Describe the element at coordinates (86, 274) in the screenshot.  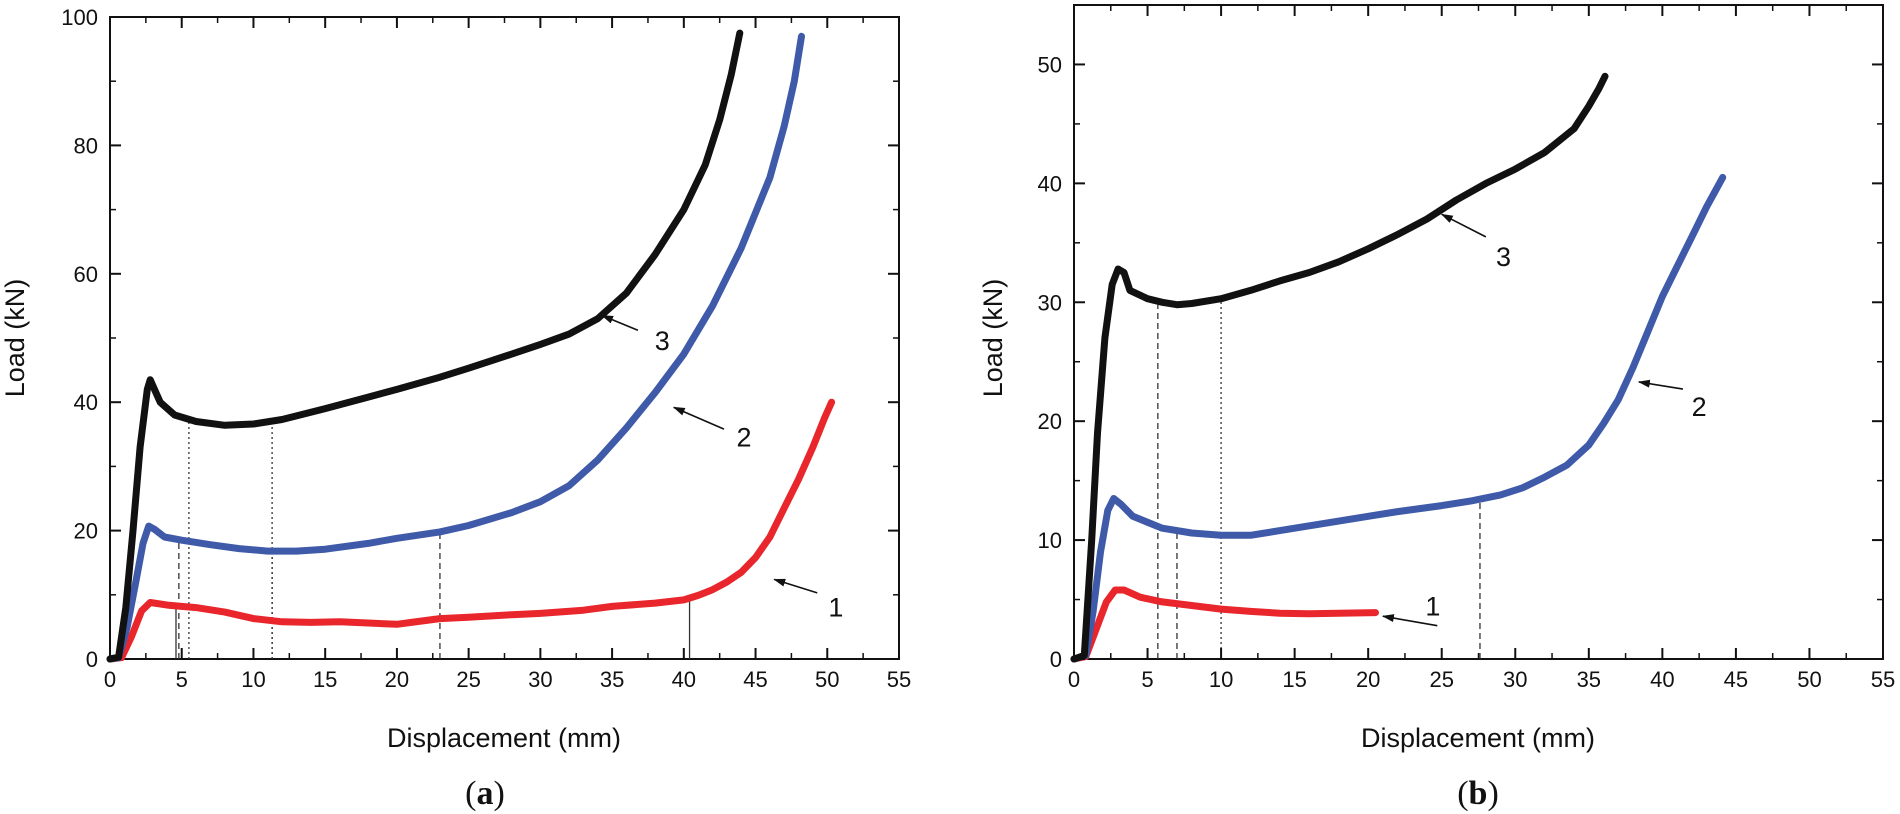
I see `y-tick-label: 60` at that location.